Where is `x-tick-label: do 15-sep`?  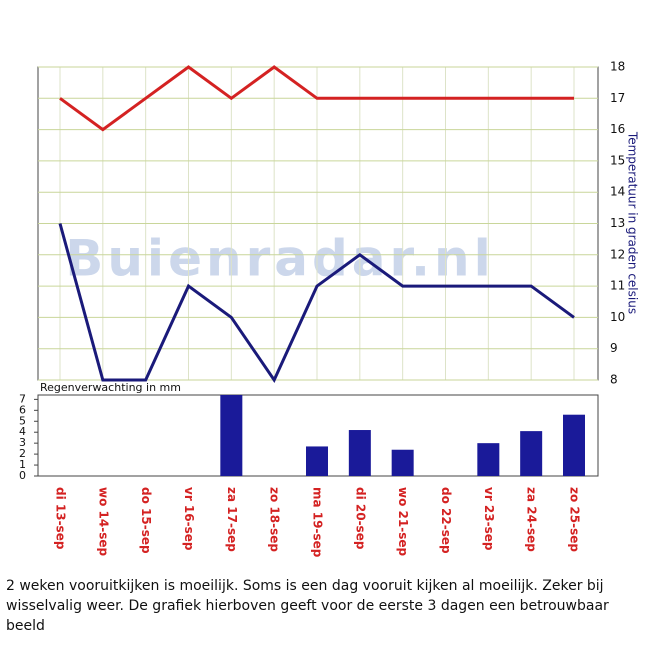
x-tick-label: do 15-sep is located at coordinates (146, 520).